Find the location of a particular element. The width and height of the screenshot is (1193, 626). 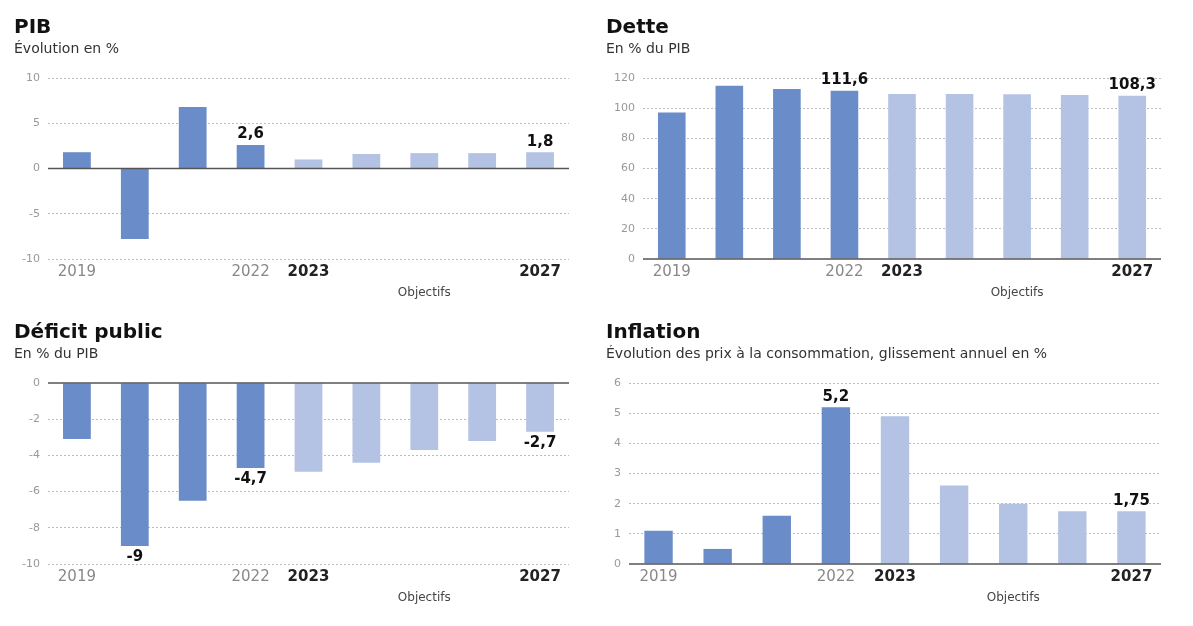

data-label: 1,75 is located at coordinates (1131, 499).